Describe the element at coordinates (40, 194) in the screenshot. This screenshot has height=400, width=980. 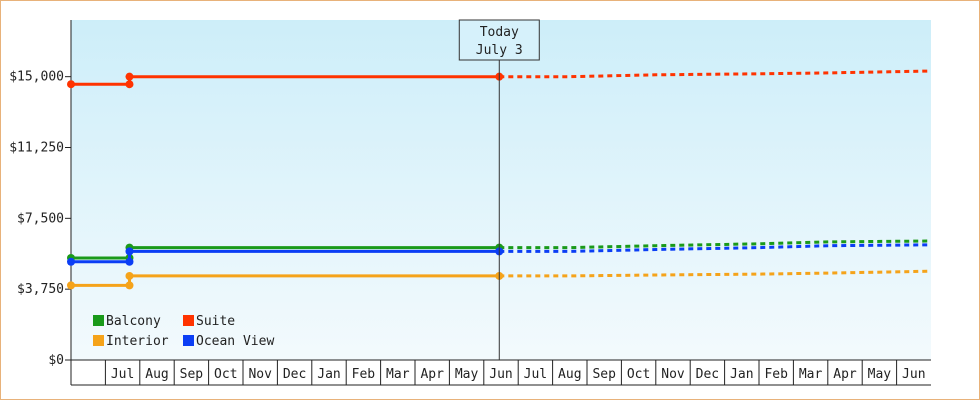
I see `y-axis: $0 $3,750 $7,500 $11,250 $15,000` at that location.